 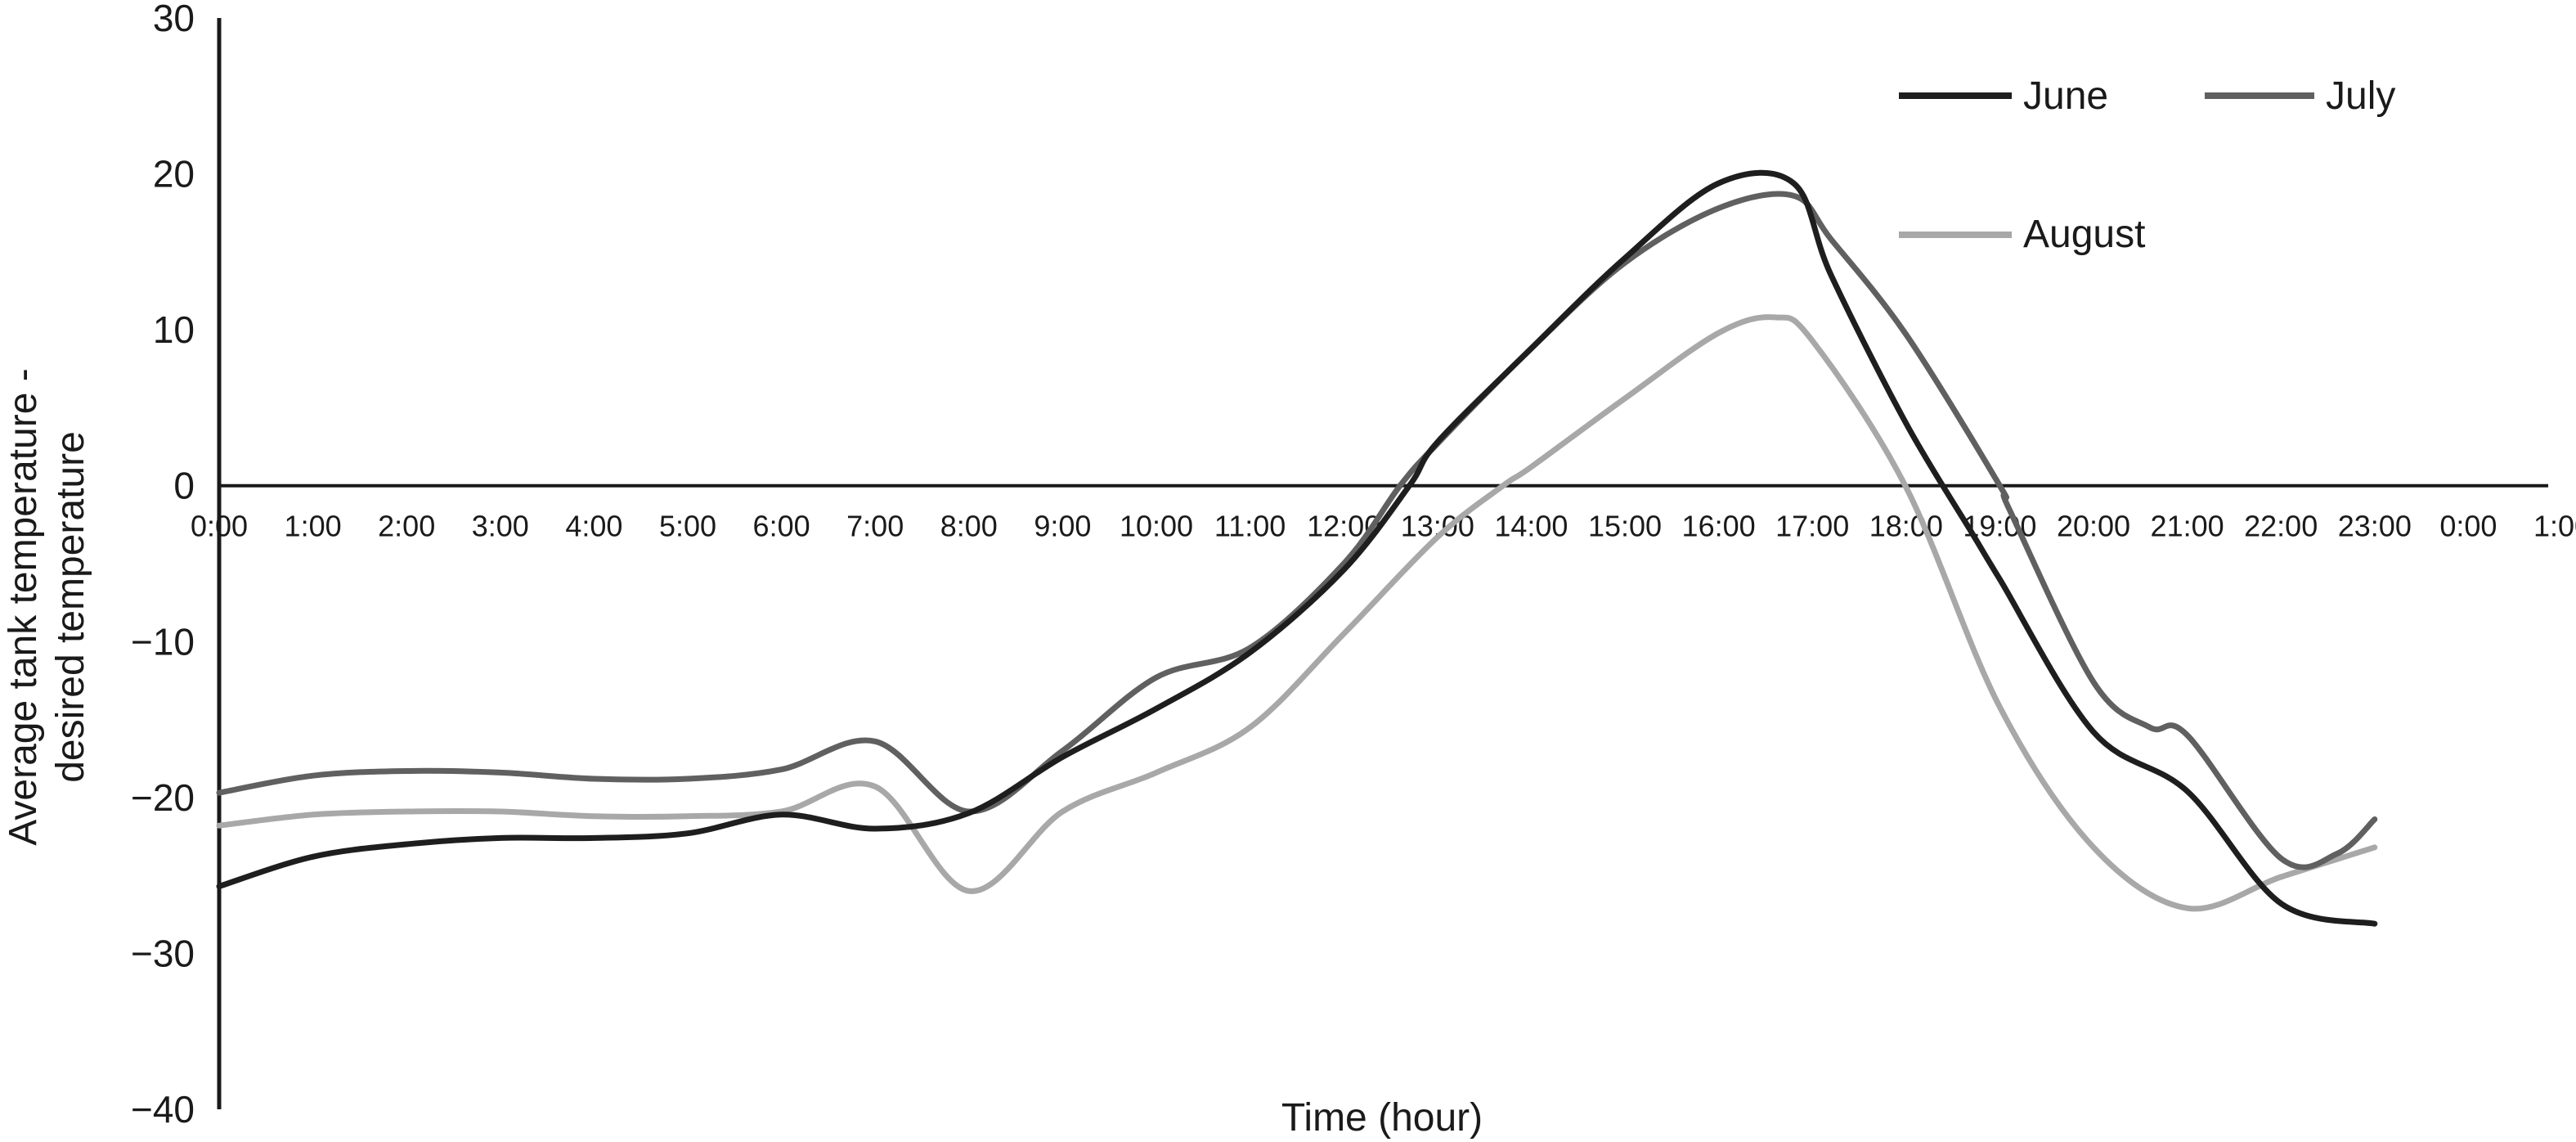 I want to click on y-tick-label: 0, so click(x=184, y=486).